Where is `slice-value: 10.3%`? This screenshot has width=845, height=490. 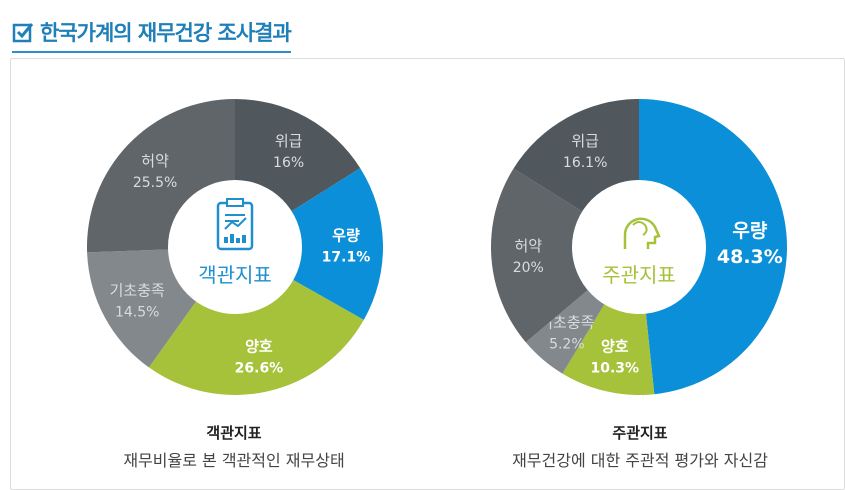 slice-value: 10.3% is located at coordinates (614, 368).